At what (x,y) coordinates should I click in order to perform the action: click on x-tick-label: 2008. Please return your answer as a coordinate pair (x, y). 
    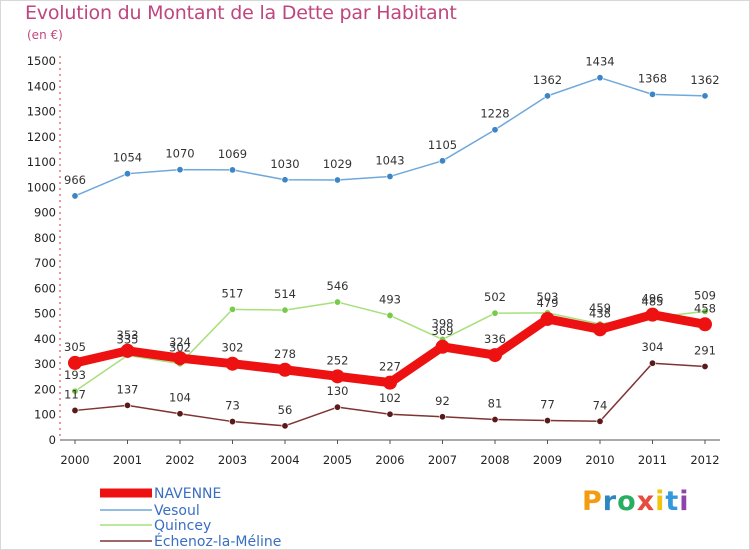
    Looking at the image, I should click on (494, 460).